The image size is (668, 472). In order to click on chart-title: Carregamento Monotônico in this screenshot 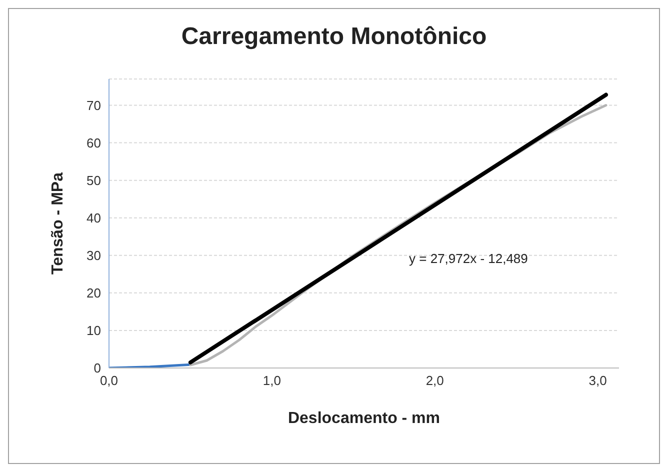, I will do `click(334, 37)`.